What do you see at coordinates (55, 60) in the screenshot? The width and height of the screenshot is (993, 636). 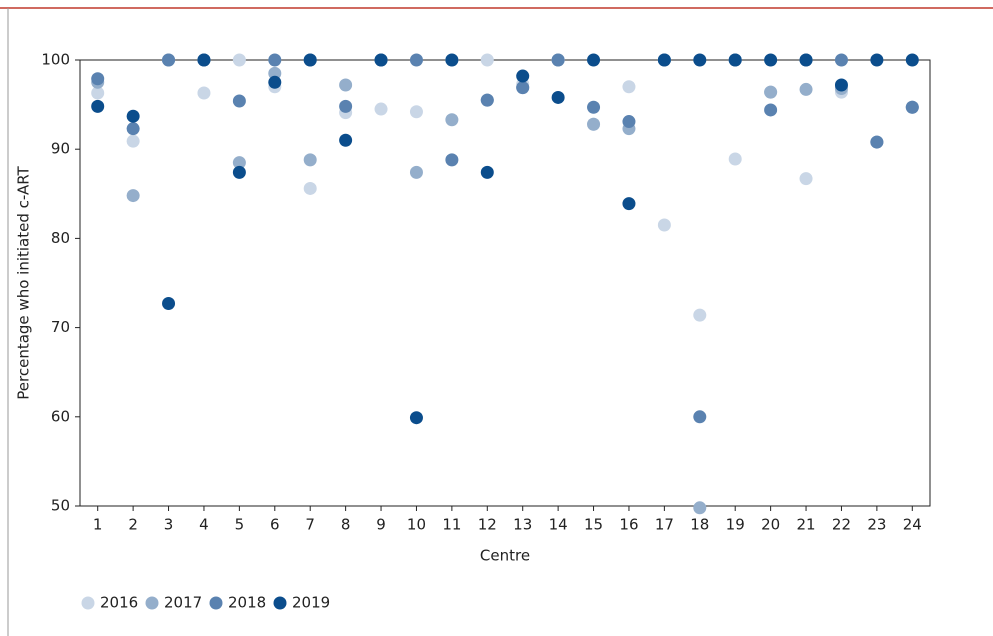 I see `y-tick-label: 100` at bounding box center [55, 60].